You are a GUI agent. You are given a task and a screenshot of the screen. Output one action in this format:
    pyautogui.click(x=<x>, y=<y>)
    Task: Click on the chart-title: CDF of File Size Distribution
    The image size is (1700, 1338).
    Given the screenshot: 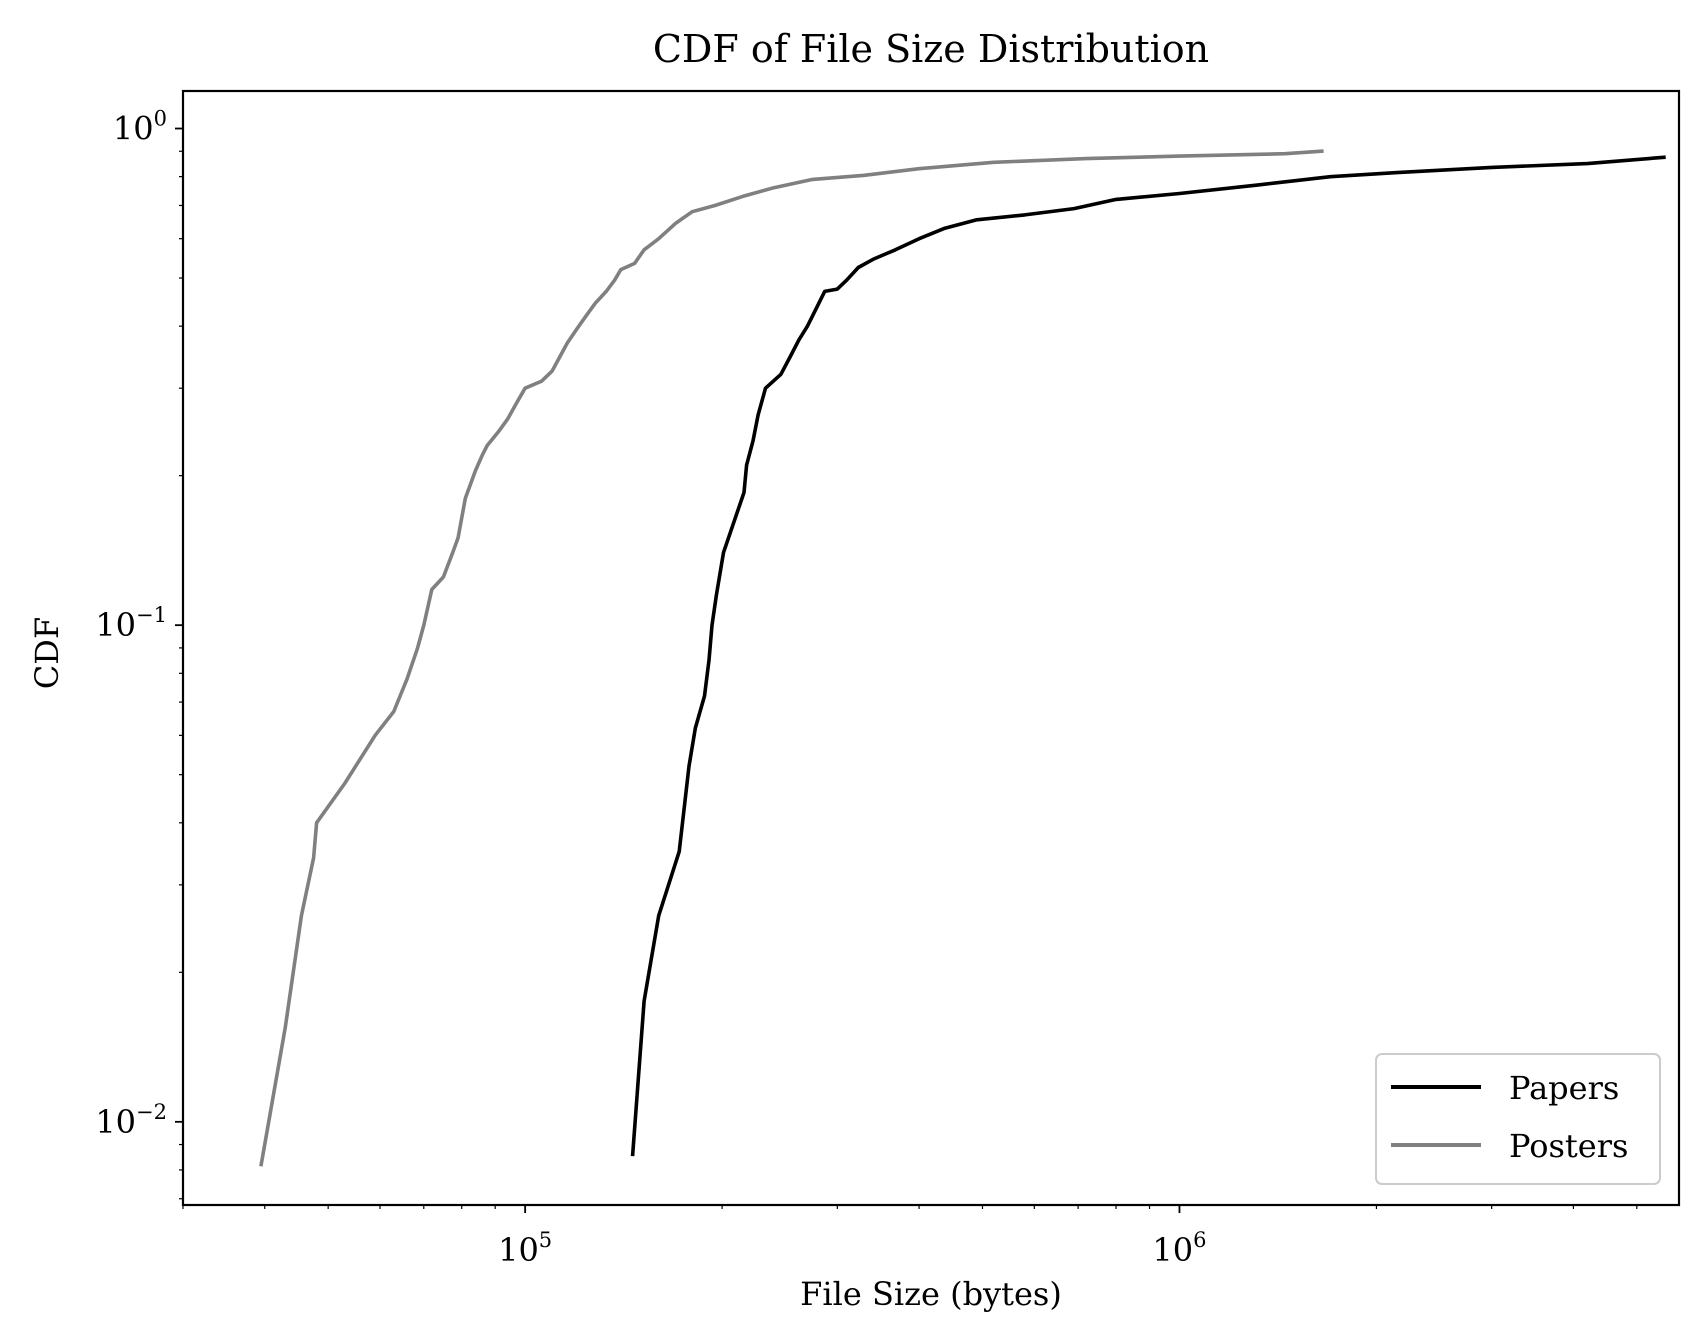 What is the action you would take?
    pyautogui.click(x=931, y=49)
    